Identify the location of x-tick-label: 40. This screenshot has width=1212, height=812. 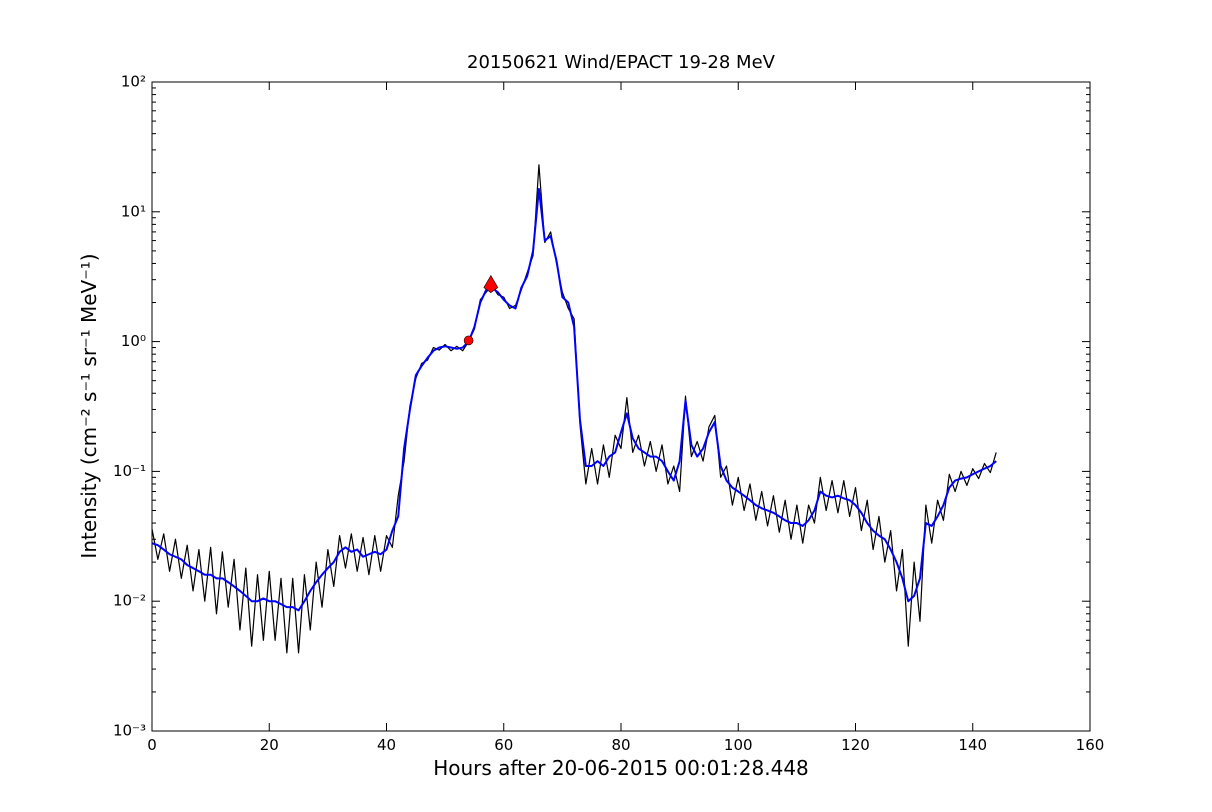
(386, 745).